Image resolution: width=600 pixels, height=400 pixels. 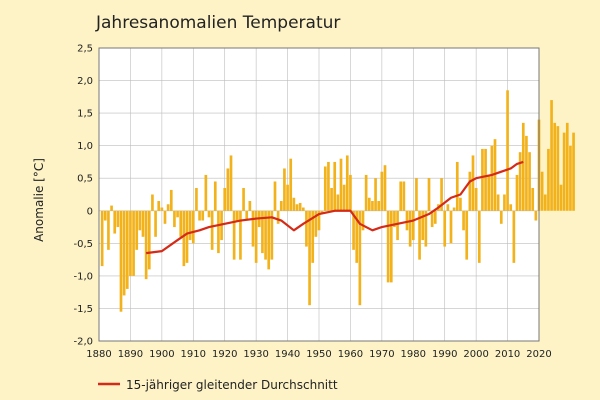 I want to click on moving-average-line, so click(x=335, y=207).